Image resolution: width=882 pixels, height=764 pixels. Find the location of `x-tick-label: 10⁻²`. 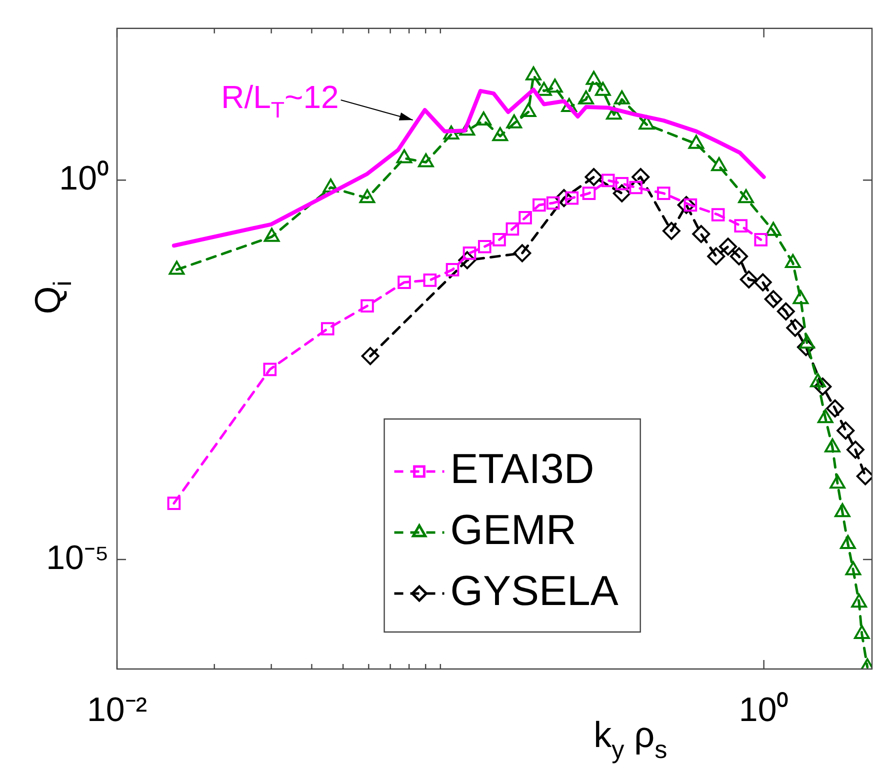

x-tick-label: 10⁻² is located at coordinates (117, 709).